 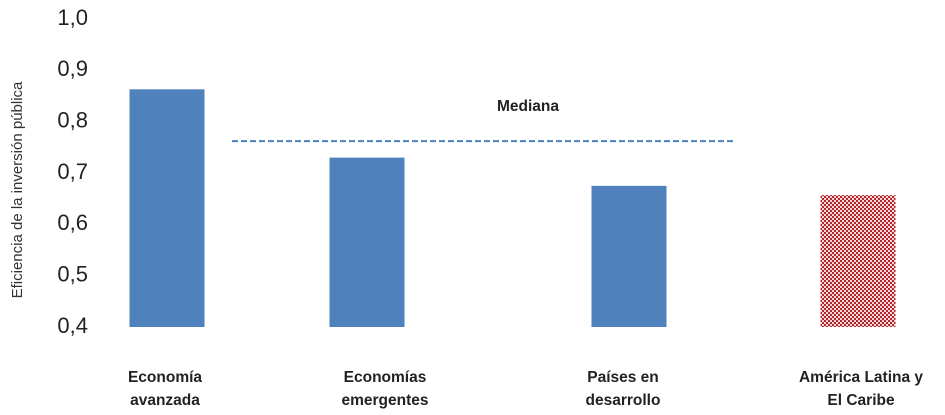 What do you see at coordinates (528, 106) in the screenshot?
I see `median-label: Mediana` at bounding box center [528, 106].